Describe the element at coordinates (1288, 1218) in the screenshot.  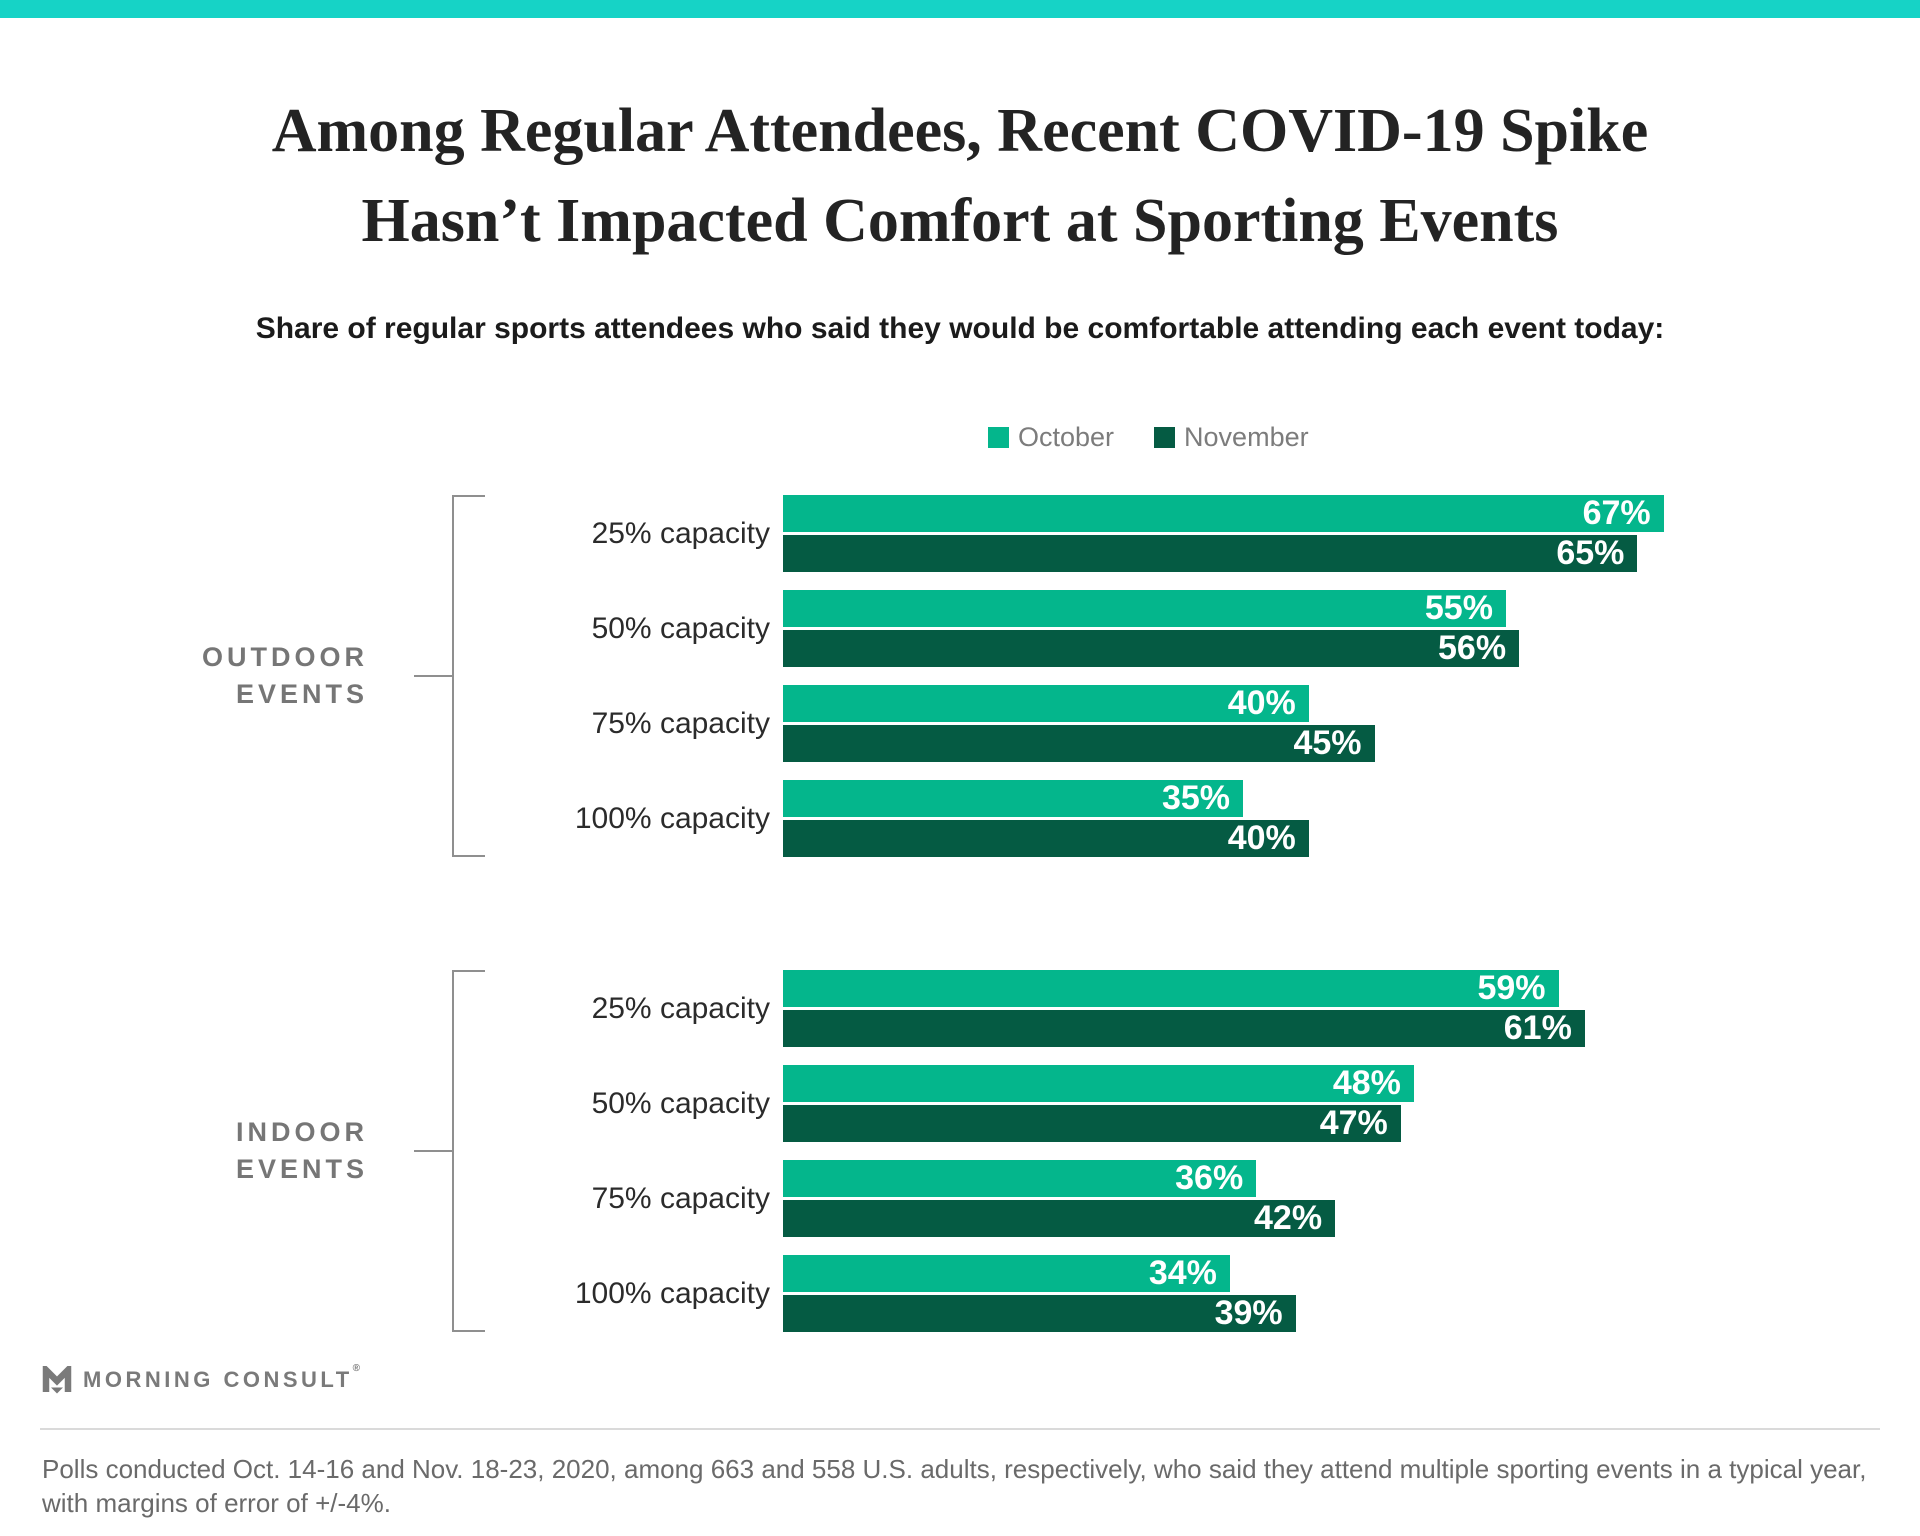
I see `bar-value-label: 42%` at that location.